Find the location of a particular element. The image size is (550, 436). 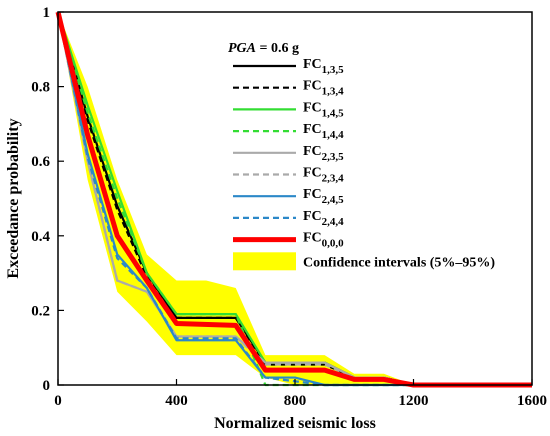

x-axis-ticks: 0 400 800 1200 1600 is located at coordinates (300, 394).